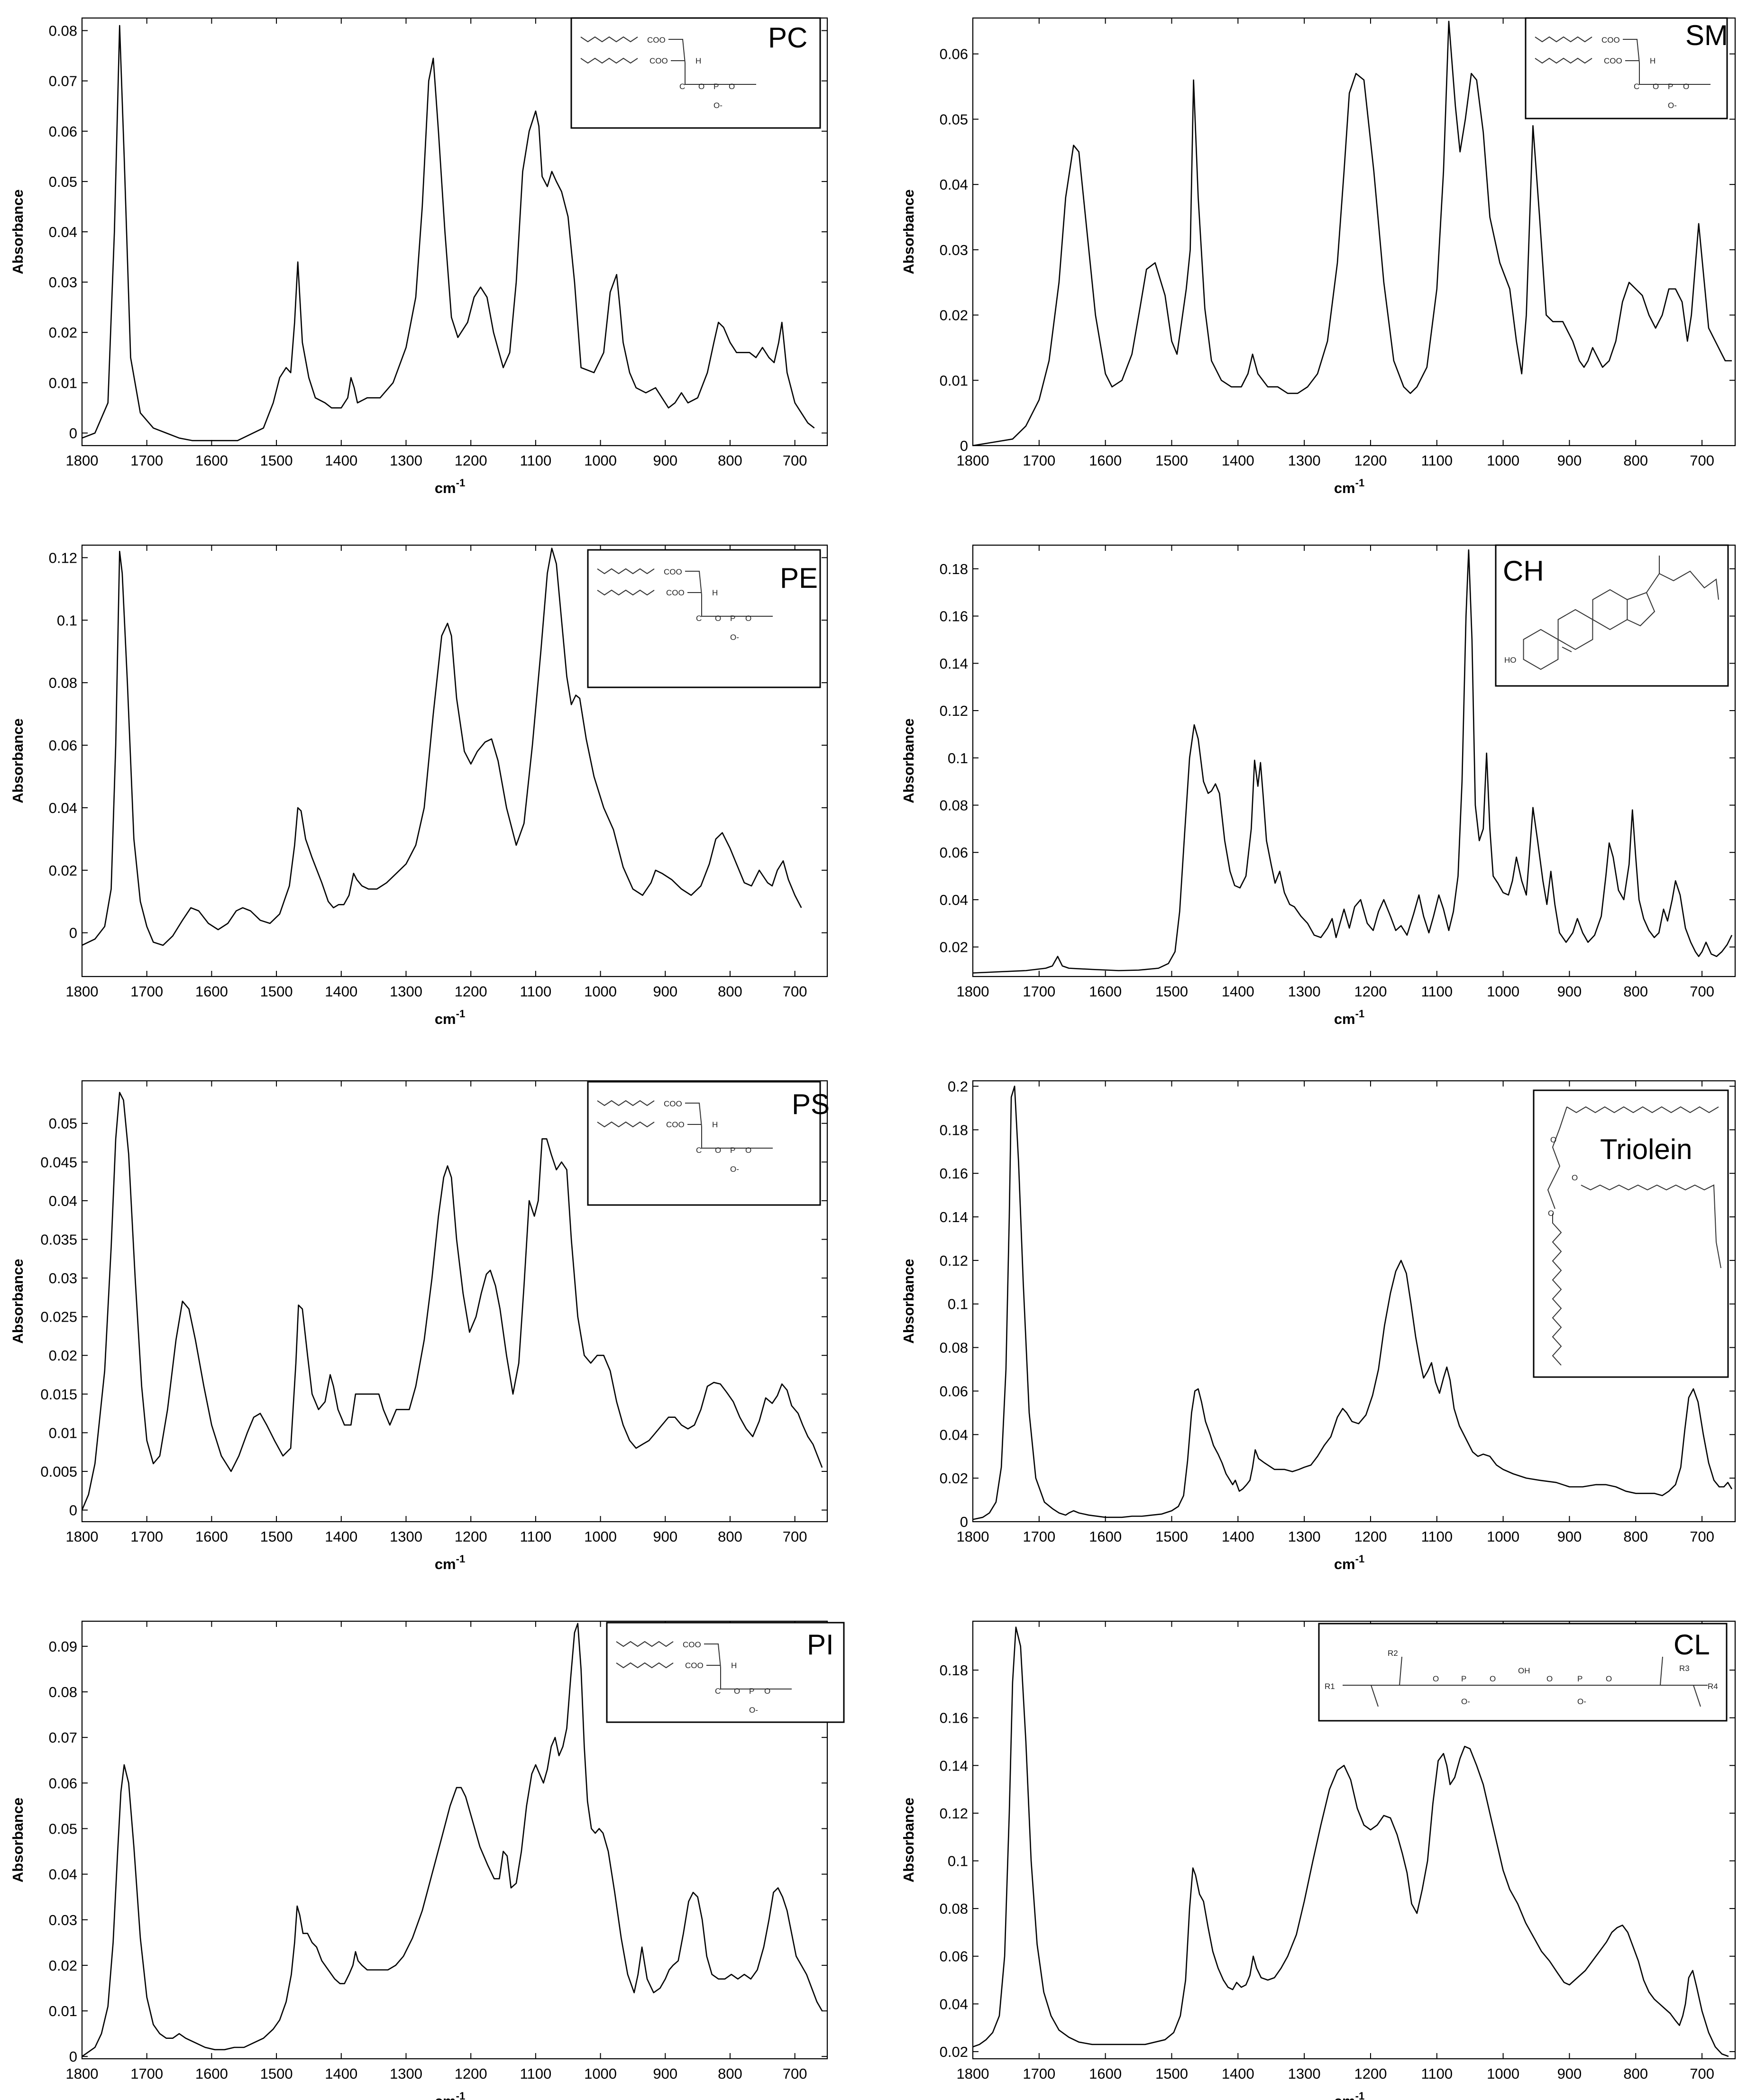 The width and height of the screenshot is (1747, 2100). Describe the element at coordinates (751, 1692) in the screenshot. I see `structure-atom: P` at that location.